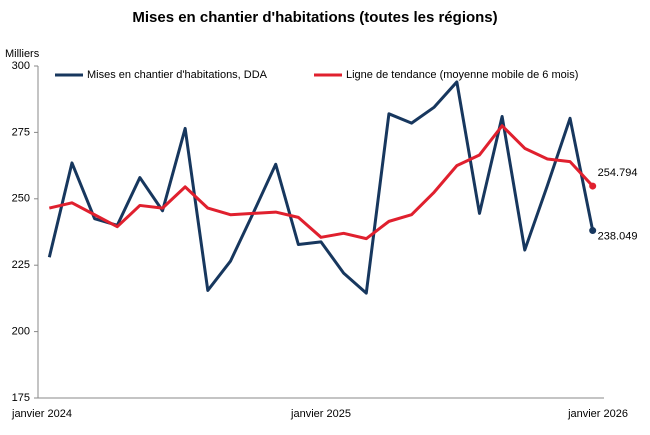 The width and height of the screenshot is (650, 435). Describe the element at coordinates (22, 54) in the screenshot. I see `y-axis-label: Milliers` at that location.